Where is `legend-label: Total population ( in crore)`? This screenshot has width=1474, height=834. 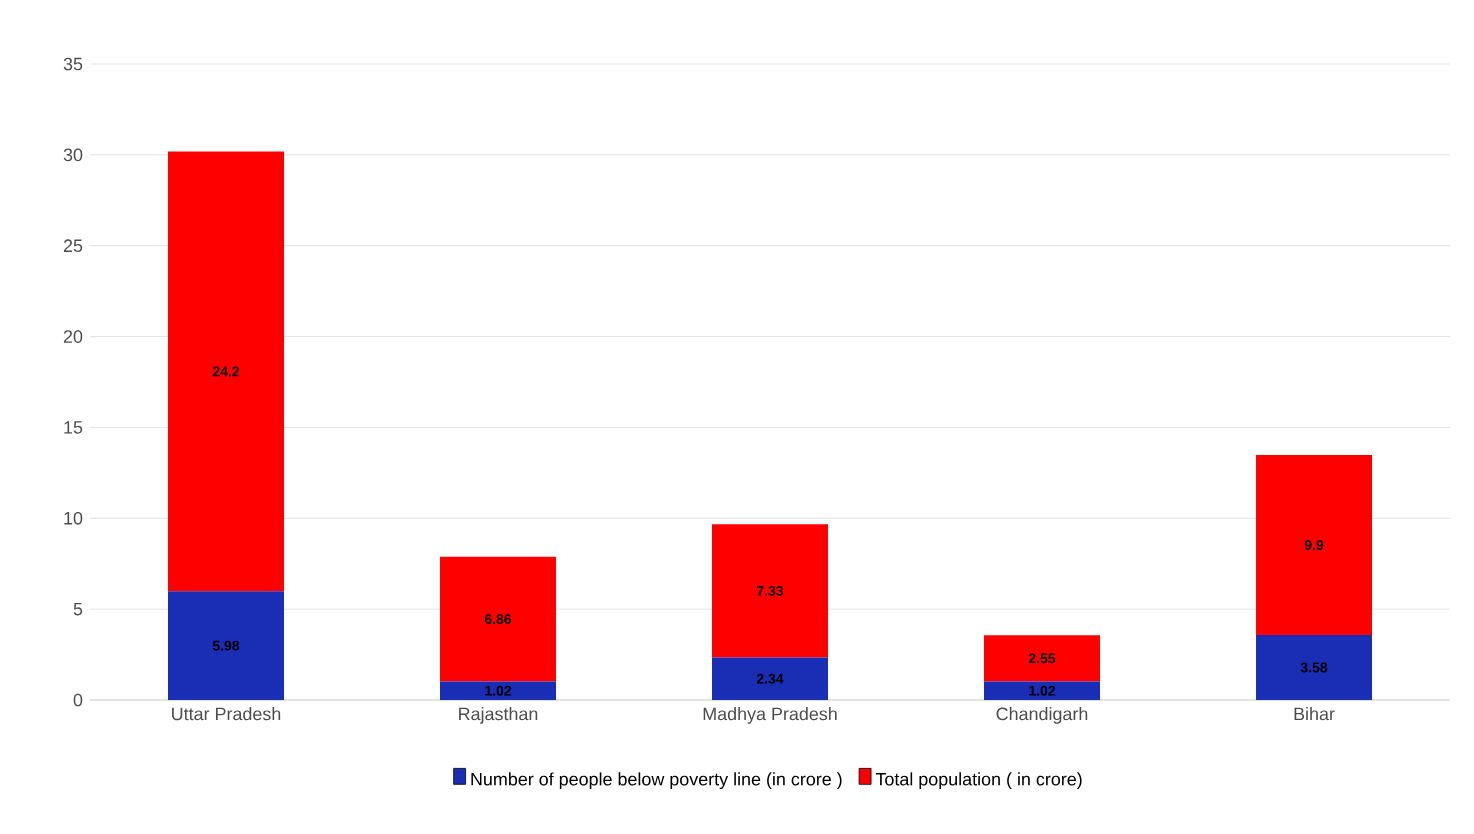 legend-label: Total population ( in crore) is located at coordinates (978, 781).